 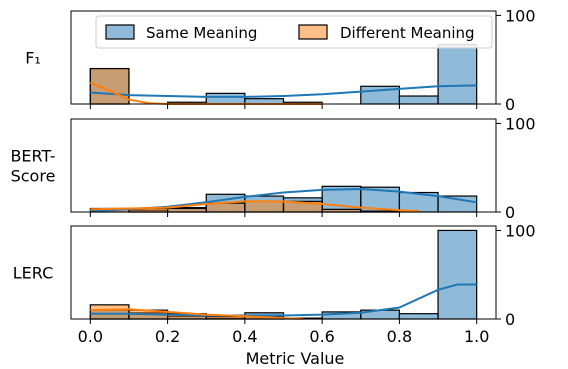 I want to click on panel-label-line: LERC, so click(x=33, y=273).